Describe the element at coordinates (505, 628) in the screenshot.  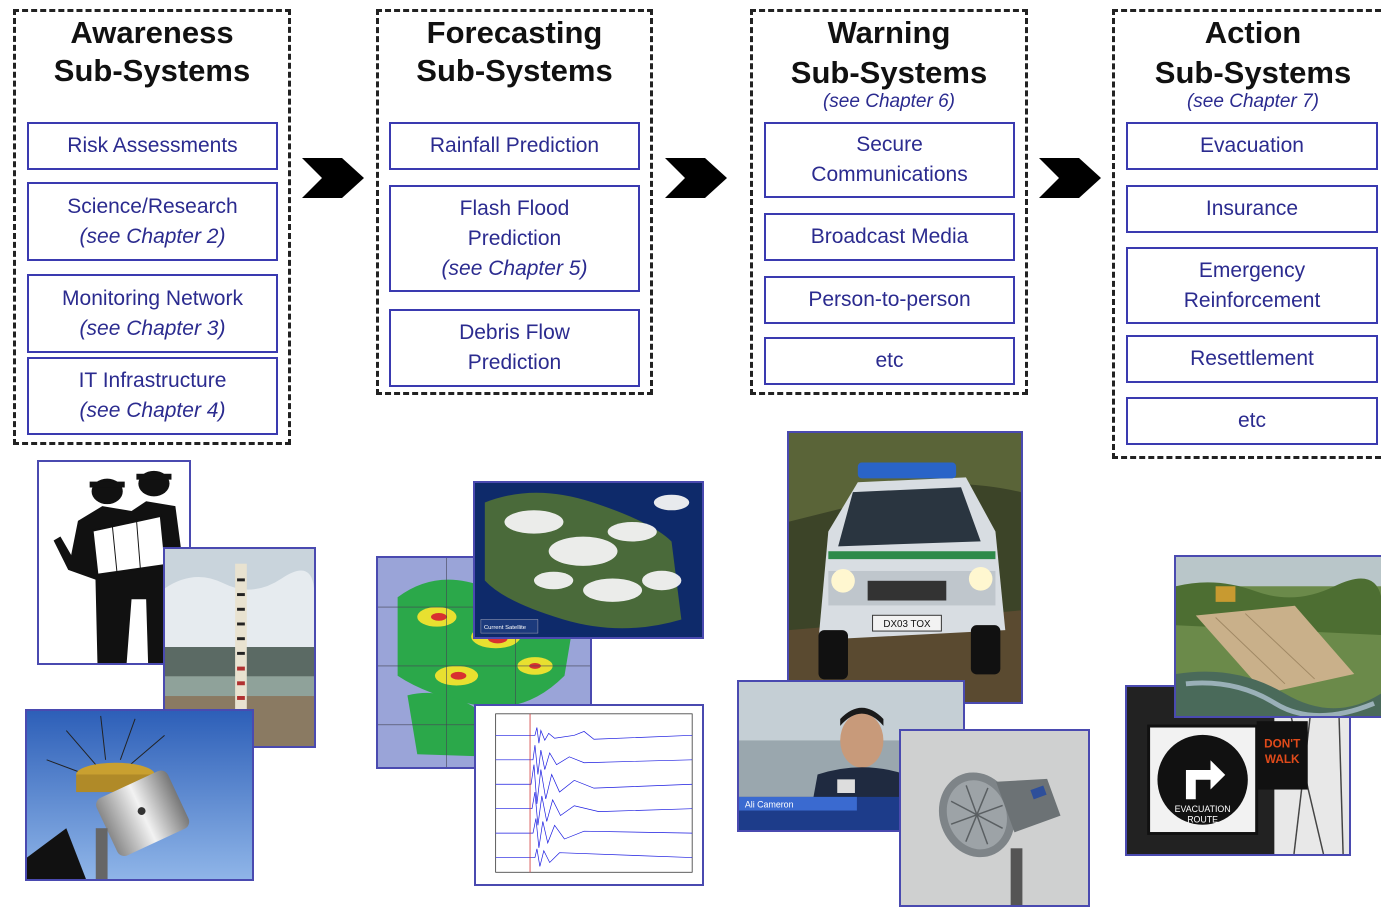
I see `satellite-label: Current Satellite` at that location.